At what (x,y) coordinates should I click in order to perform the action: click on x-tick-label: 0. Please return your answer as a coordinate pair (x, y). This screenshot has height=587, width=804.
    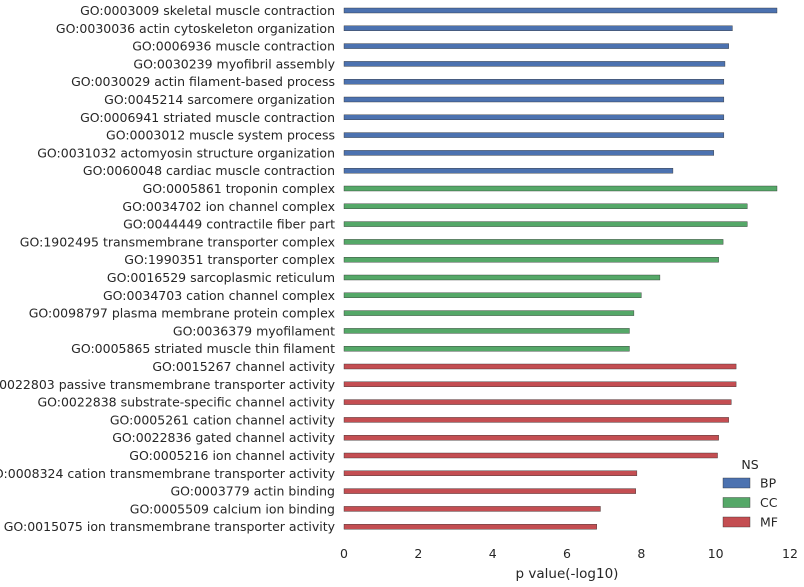
    Looking at the image, I should click on (344, 553).